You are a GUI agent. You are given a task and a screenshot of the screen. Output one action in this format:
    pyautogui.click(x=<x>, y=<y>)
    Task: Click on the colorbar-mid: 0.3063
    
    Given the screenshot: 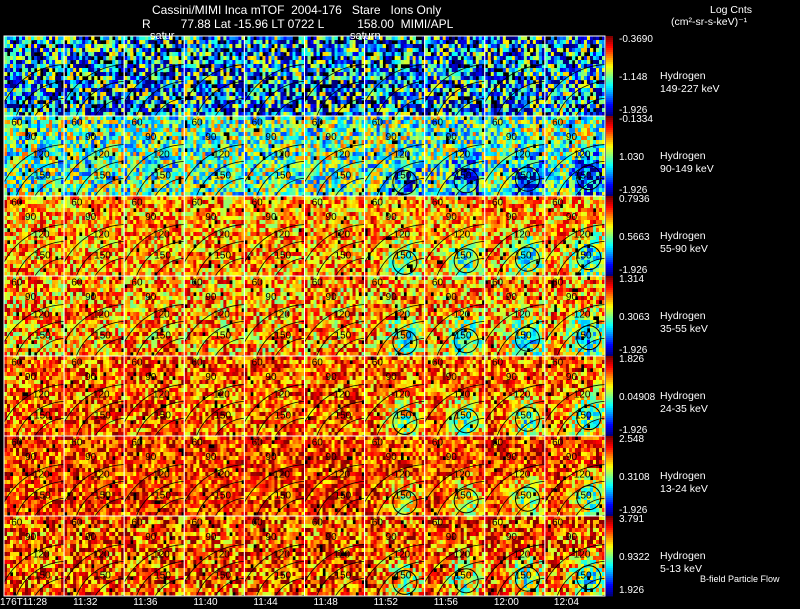 What is the action you would take?
    pyautogui.click(x=634, y=317)
    